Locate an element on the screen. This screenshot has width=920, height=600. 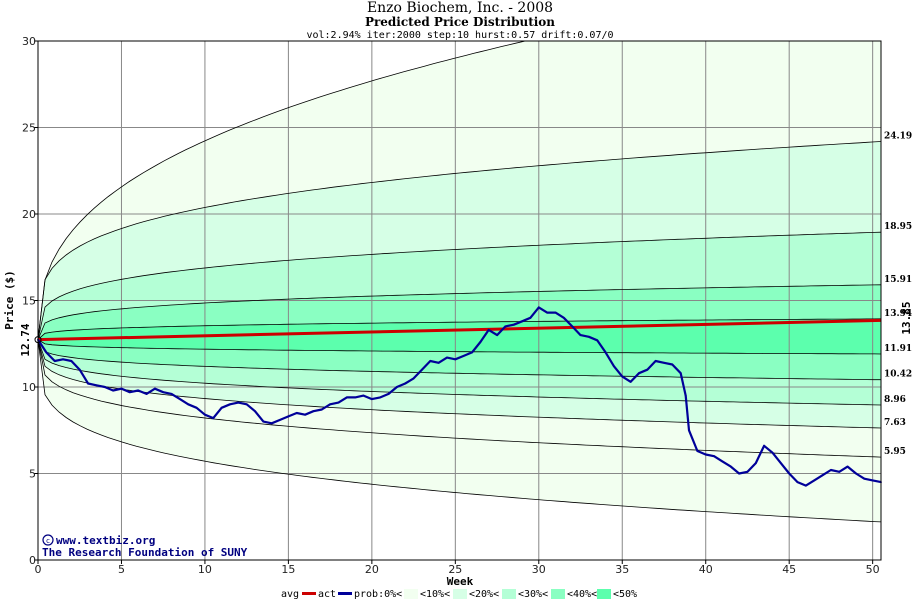
y-tick-label: 25 is located at coordinates (29, 128).